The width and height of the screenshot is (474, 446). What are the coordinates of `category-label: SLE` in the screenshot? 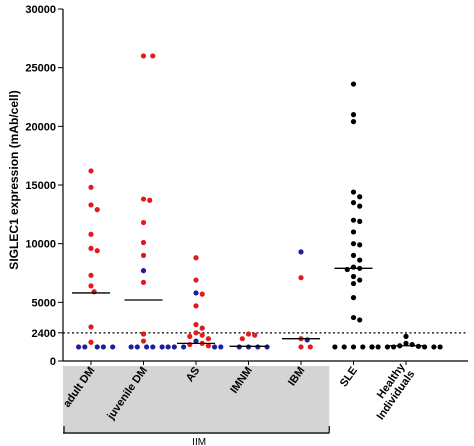 It's located at (349, 377).